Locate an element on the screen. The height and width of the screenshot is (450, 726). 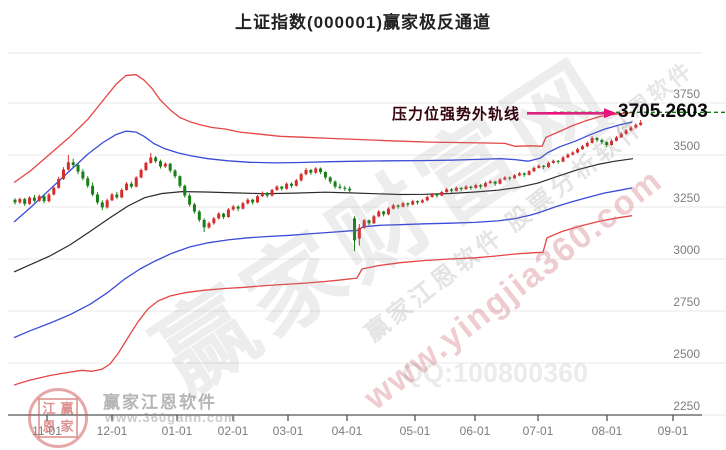
x-tick-label: 04-01 is located at coordinates (347, 431).